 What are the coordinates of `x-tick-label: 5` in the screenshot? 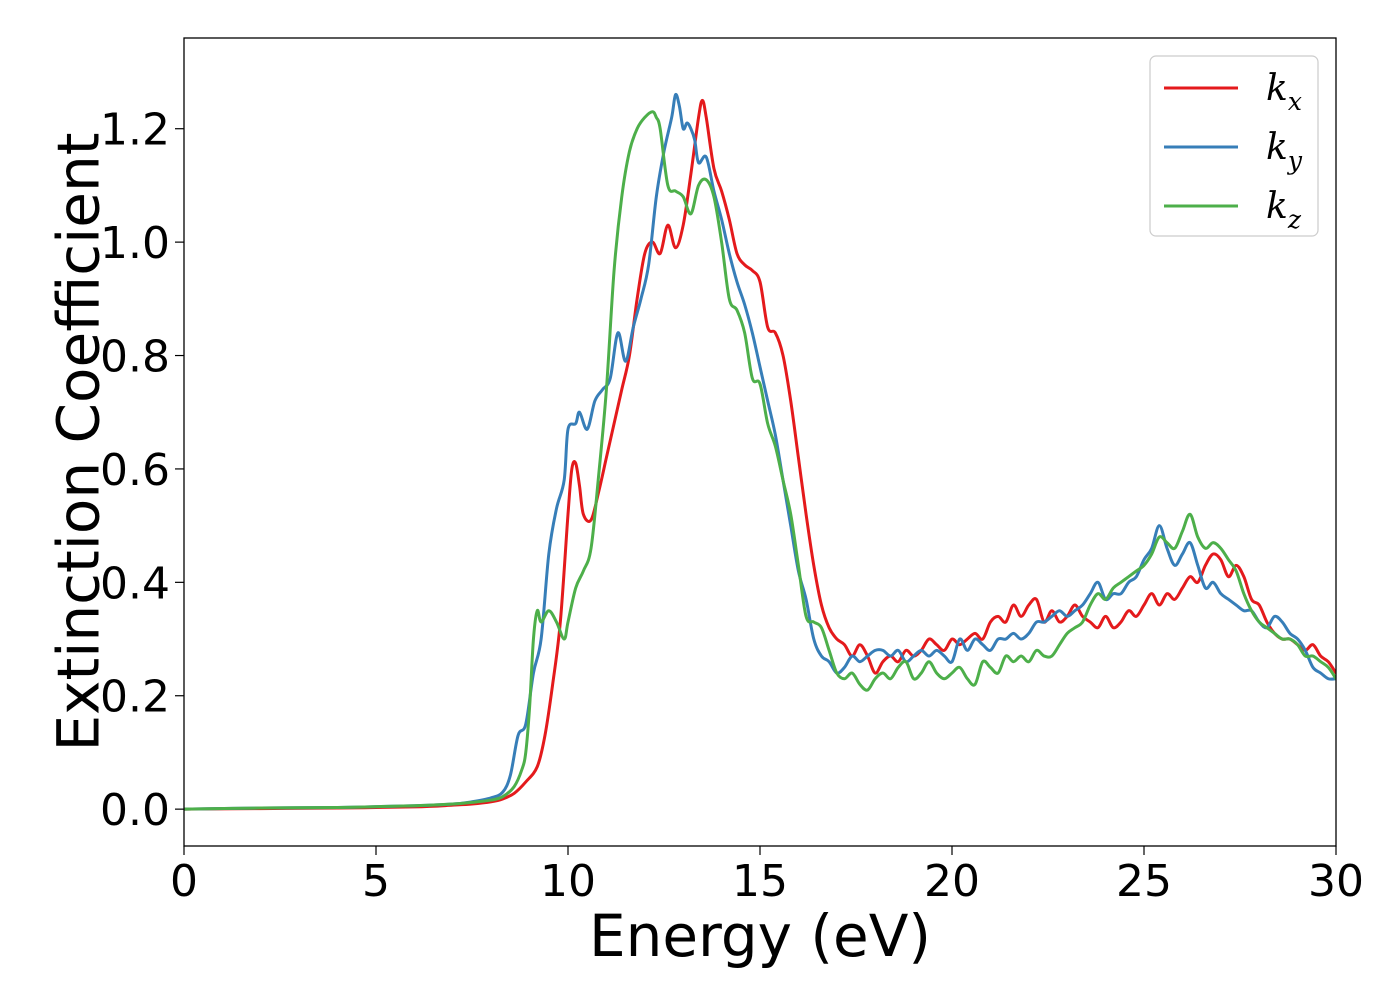 It's located at (376, 881).